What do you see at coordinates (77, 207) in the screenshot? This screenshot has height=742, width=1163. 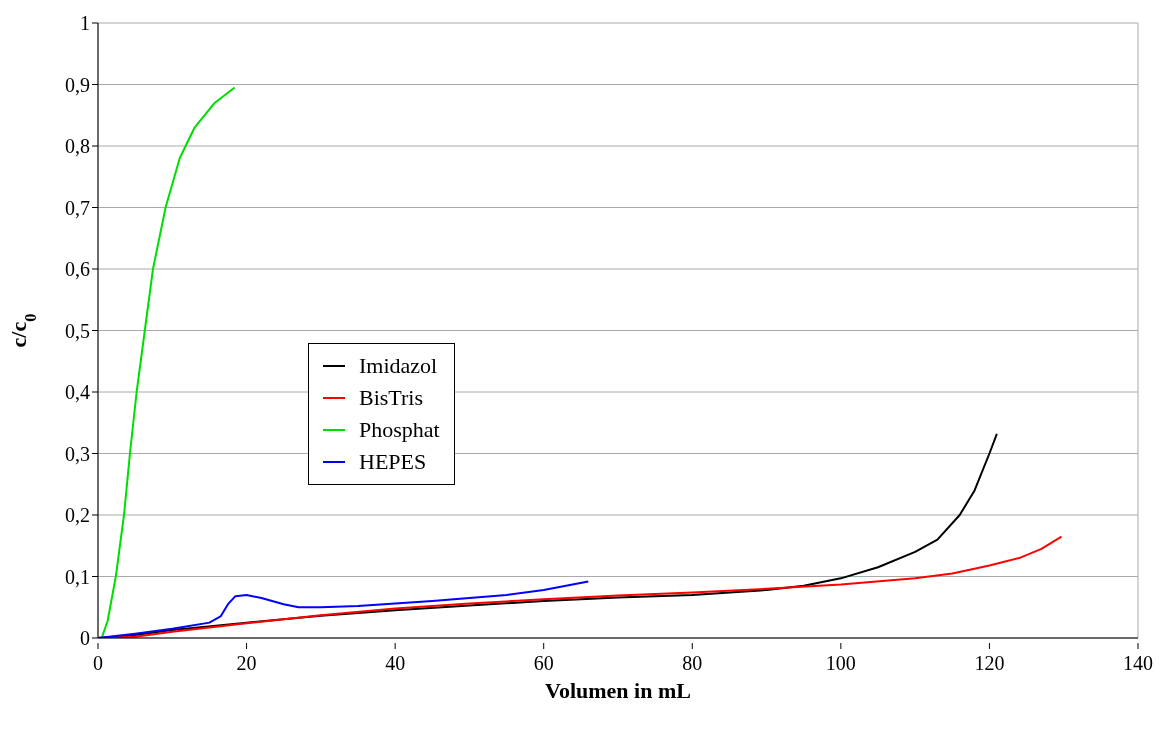 I see `y-tick-label: 0,7` at bounding box center [77, 207].